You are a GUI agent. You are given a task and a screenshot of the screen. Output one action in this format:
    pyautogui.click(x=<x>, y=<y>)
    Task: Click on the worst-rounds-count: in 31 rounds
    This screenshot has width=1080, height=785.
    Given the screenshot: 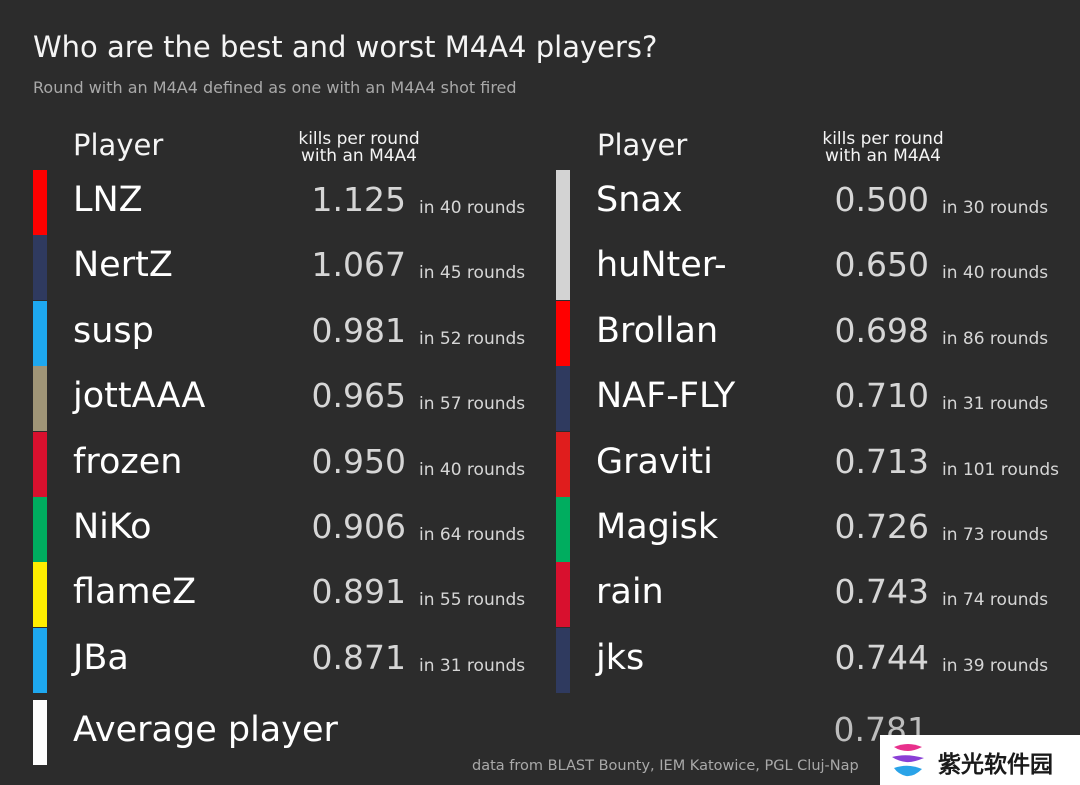 What is the action you would take?
    pyautogui.click(x=995, y=404)
    